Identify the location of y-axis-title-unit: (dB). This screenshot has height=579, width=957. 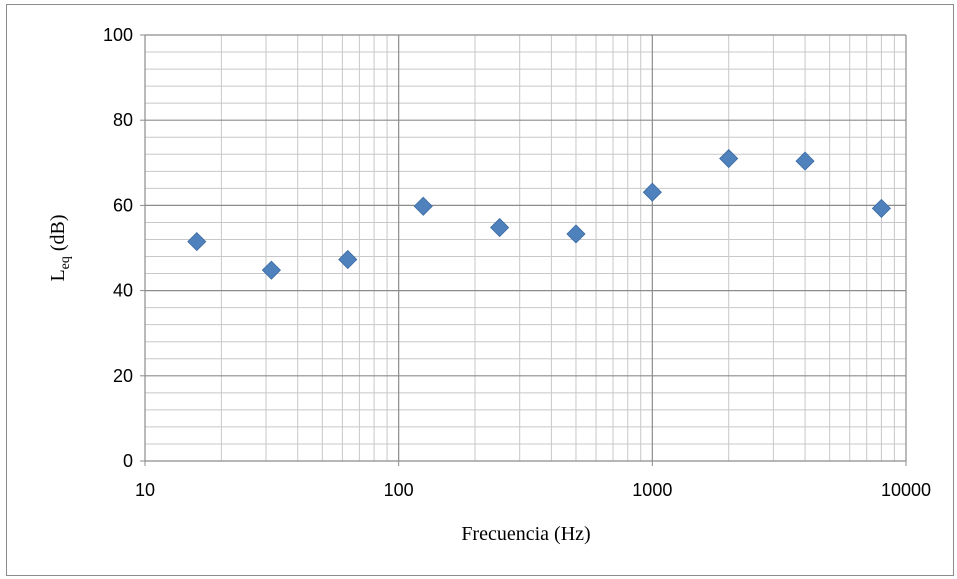
(58, 235).